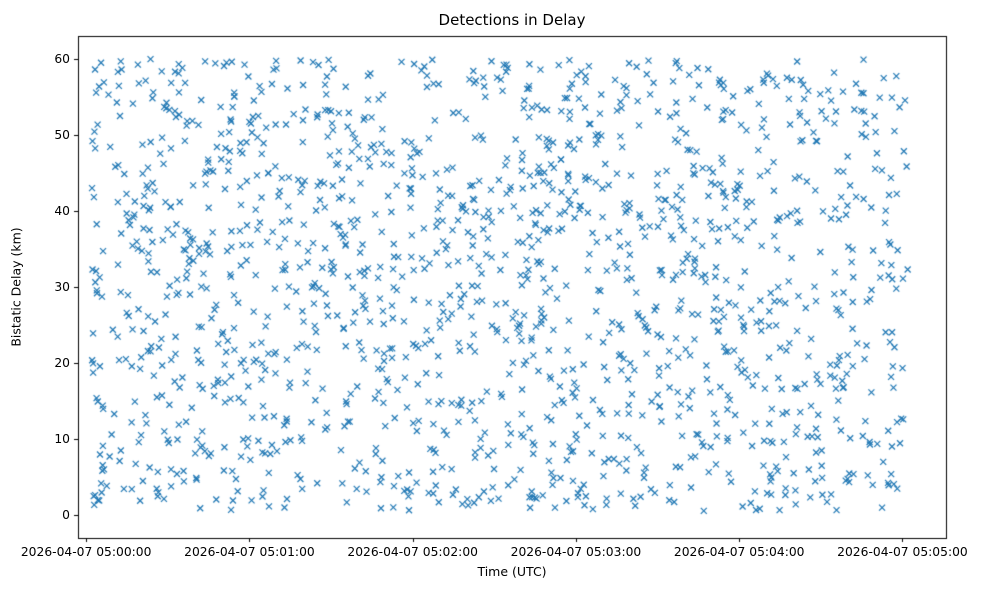 This screenshot has width=984, height=590. Describe the element at coordinates (512, 571) in the screenshot. I see `x-axis-label: Time (UTC)` at that location.